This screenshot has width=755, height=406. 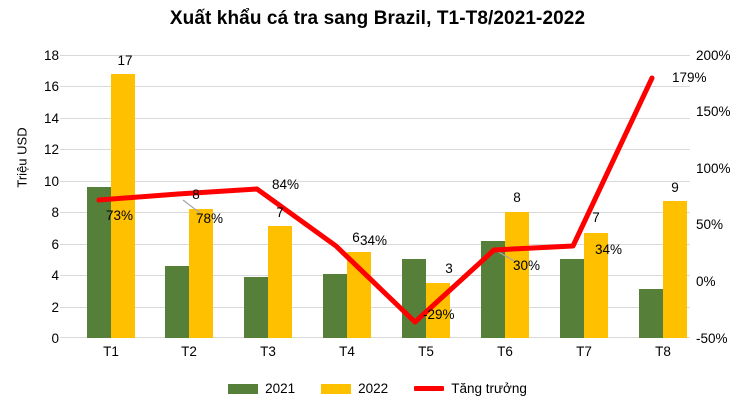 What do you see at coordinates (201, 273) in the screenshot?
I see `bar-2022-T2` at bounding box center [201, 273].